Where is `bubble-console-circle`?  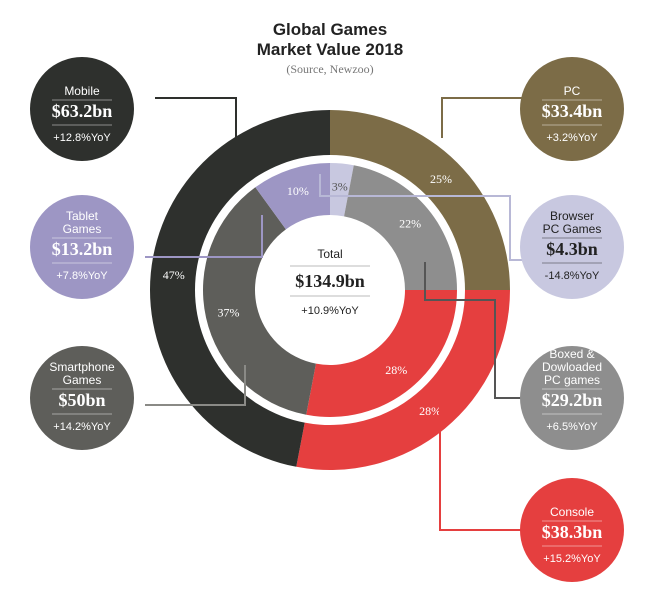
bubble-console-circle is located at coordinates (572, 530).